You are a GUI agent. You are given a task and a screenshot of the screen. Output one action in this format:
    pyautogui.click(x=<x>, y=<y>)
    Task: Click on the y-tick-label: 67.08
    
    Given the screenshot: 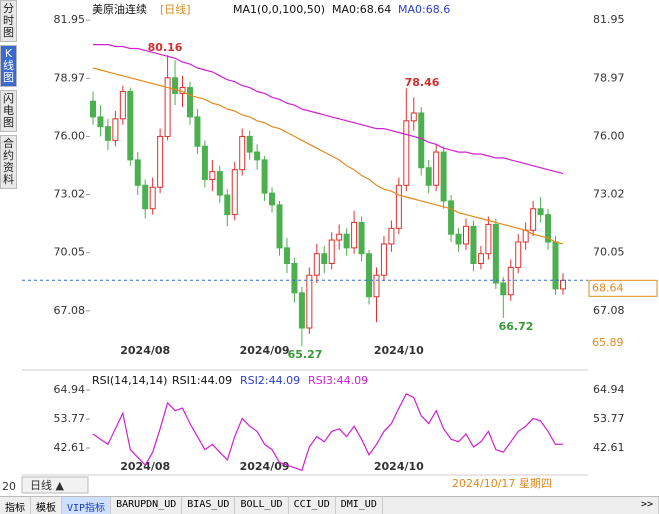 What is the action you would take?
    pyautogui.click(x=70, y=310)
    